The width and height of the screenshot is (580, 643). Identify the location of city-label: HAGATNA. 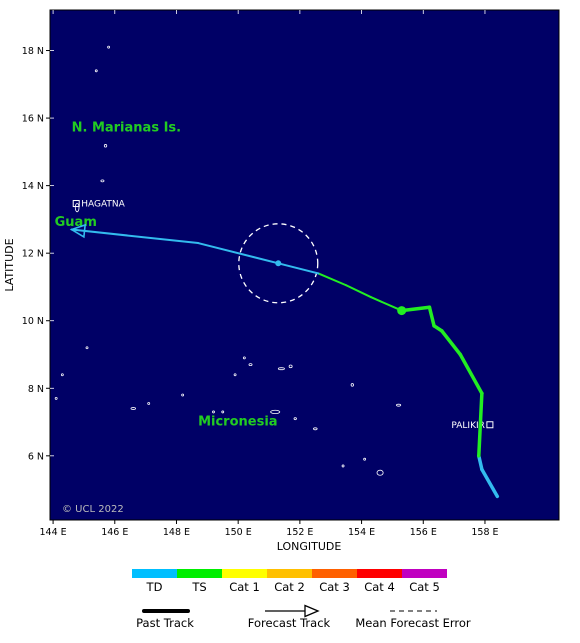
(103, 205).